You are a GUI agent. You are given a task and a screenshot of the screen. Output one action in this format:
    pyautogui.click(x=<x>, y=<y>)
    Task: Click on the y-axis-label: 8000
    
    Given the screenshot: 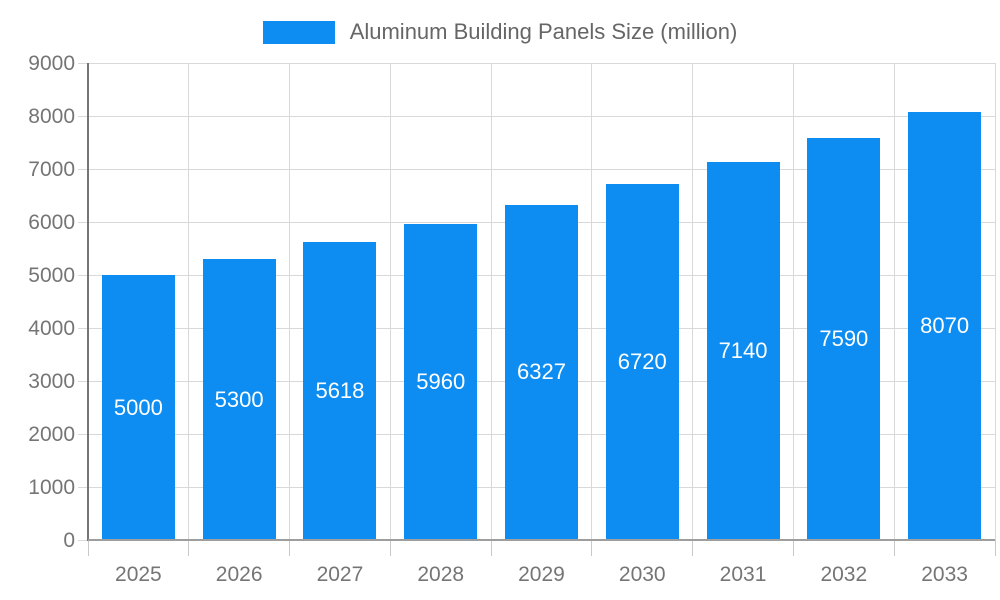 What is the action you would take?
    pyautogui.click(x=51, y=116)
    